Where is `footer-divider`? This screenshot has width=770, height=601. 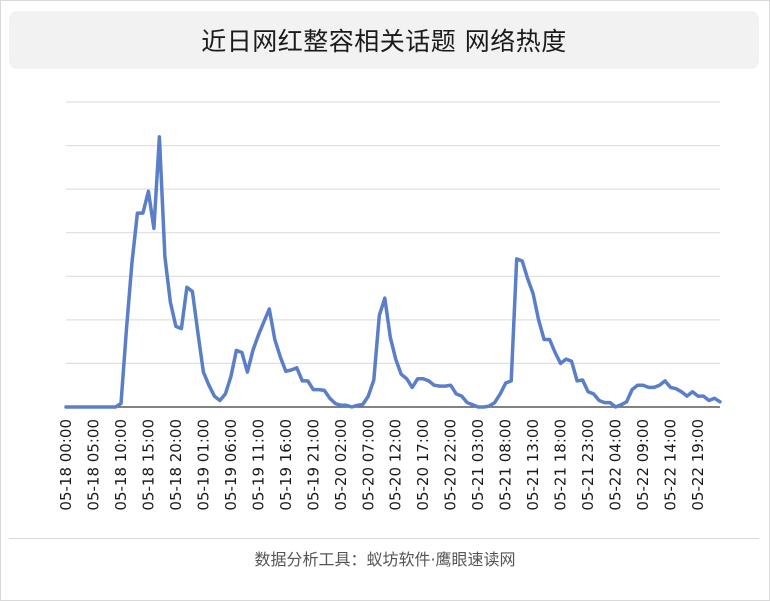
footer-divider is located at coordinates (384, 538).